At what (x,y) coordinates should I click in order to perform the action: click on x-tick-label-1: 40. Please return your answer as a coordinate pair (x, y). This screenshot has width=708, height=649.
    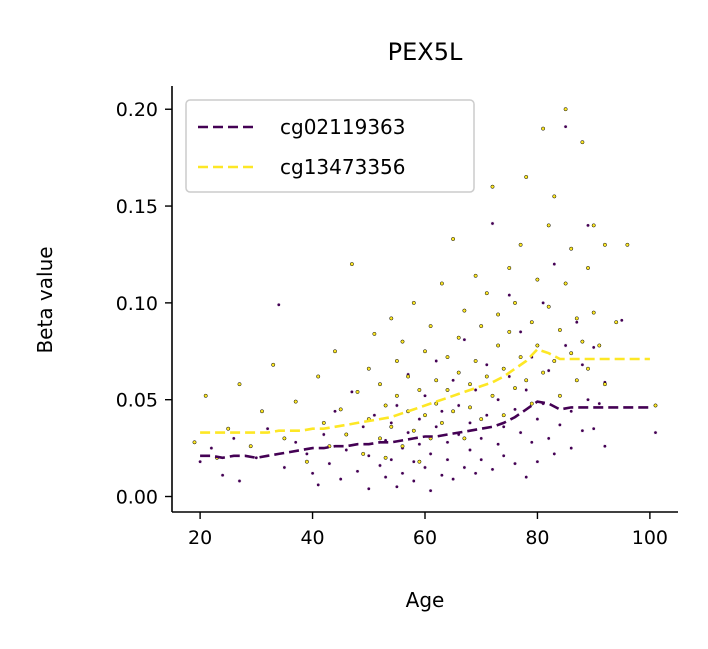
    Looking at the image, I should click on (312, 538).